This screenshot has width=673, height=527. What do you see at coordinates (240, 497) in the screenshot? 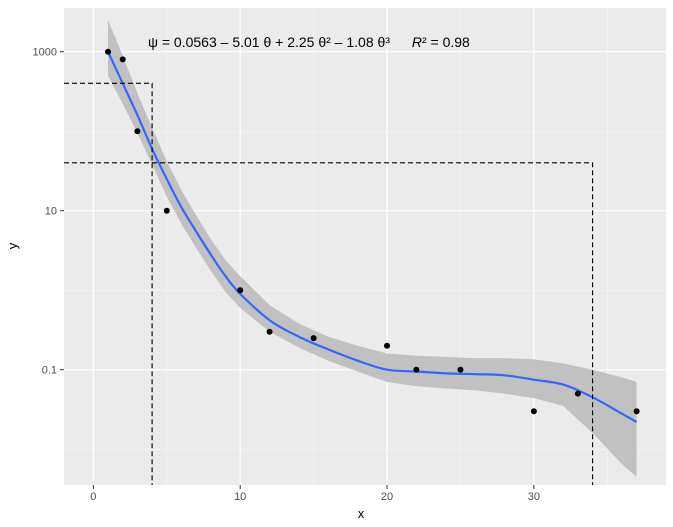
I see `x-tick-label: 10` at bounding box center [240, 497].